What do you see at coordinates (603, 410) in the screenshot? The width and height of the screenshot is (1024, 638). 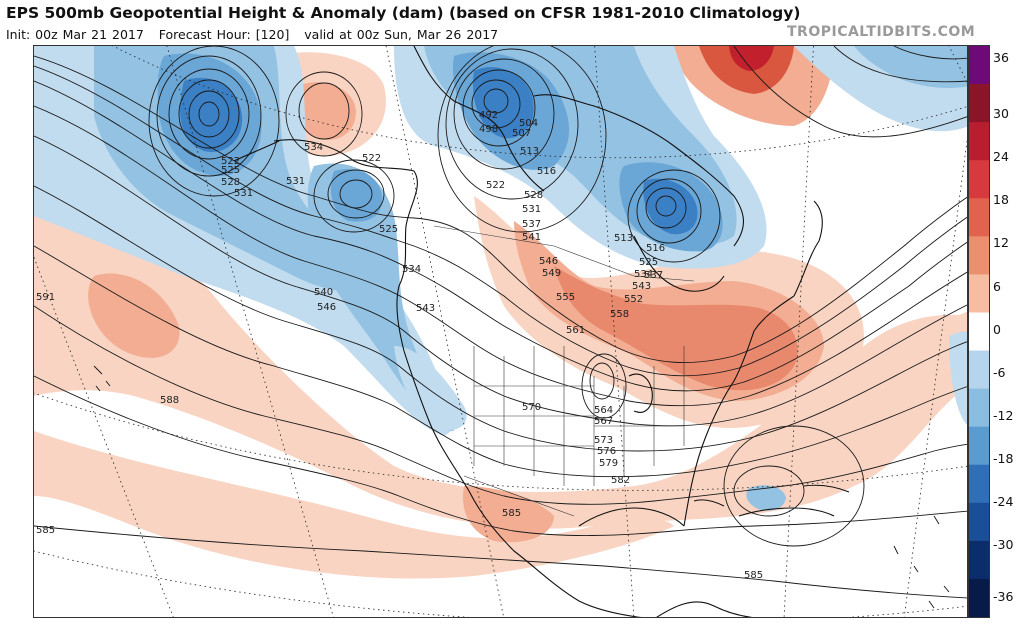 I see `contour-label: 564` at bounding box center [603, 410].